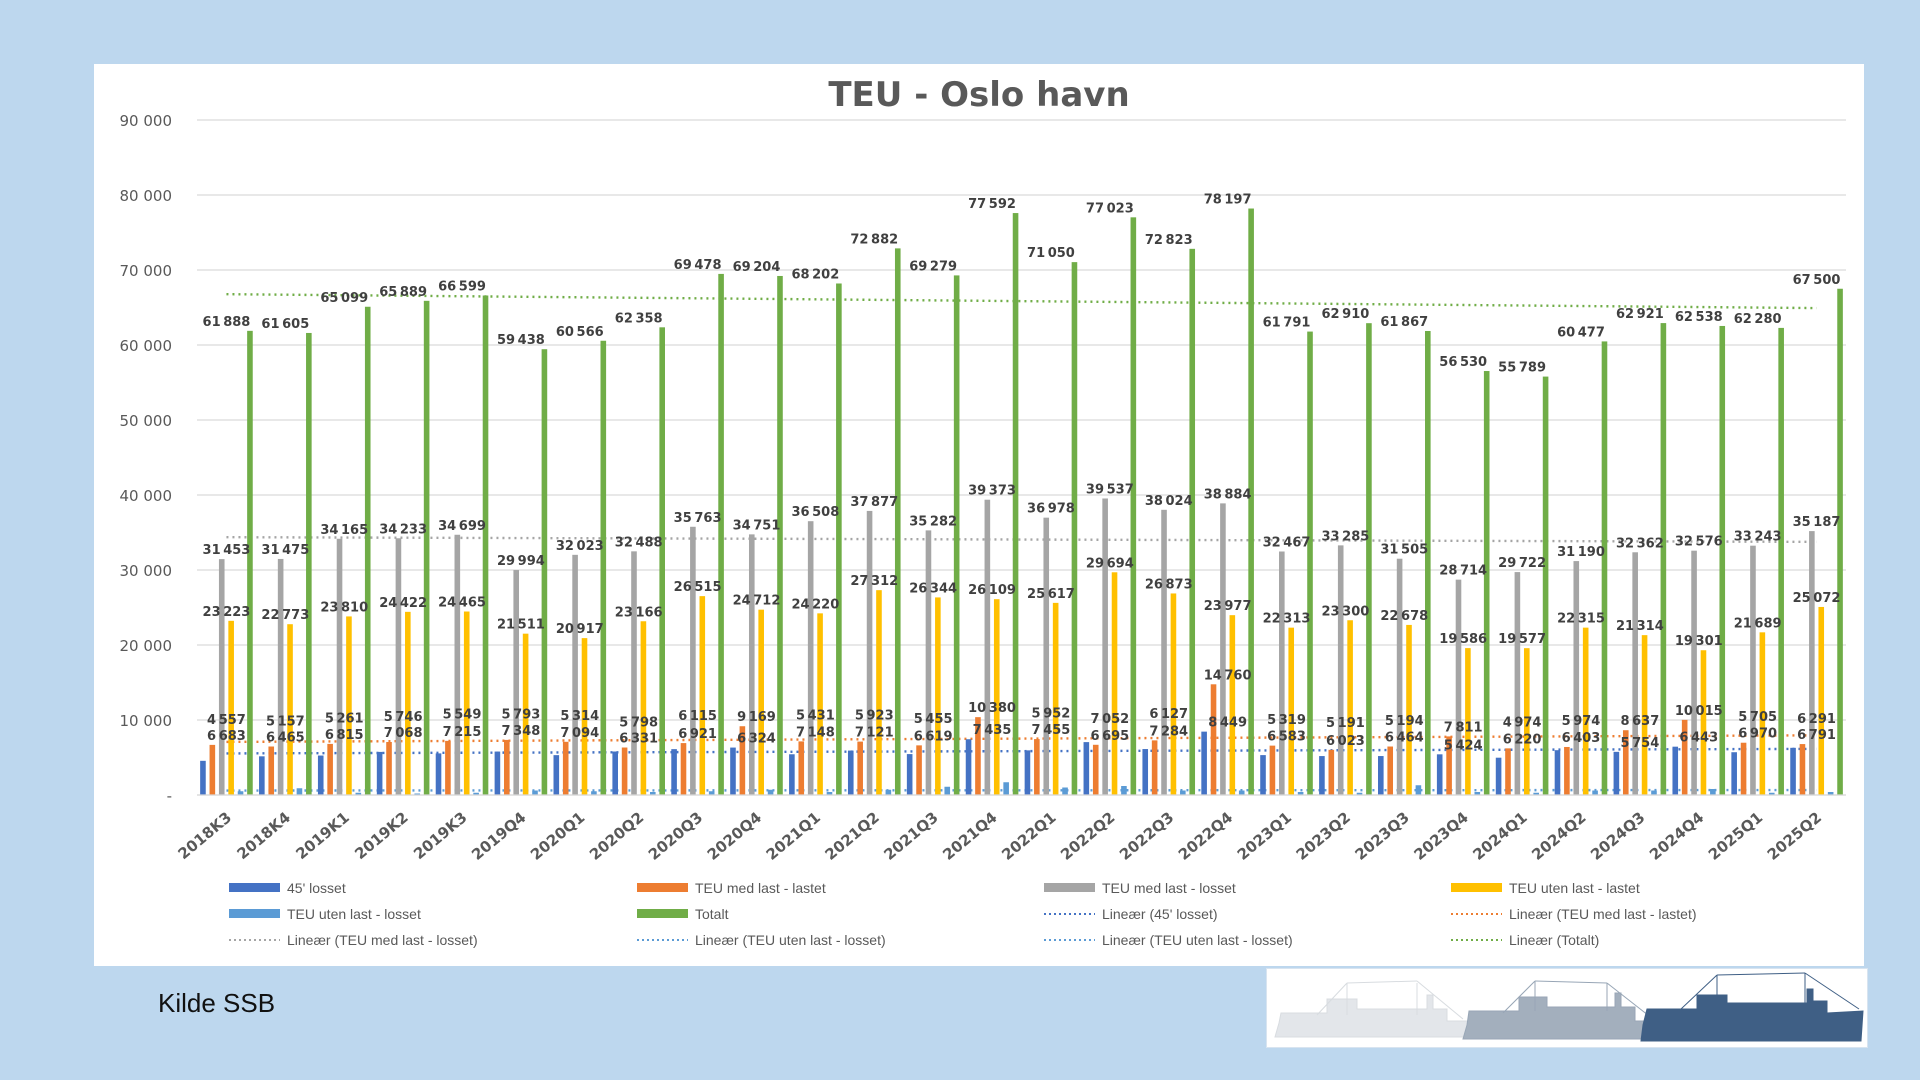 The image size is (1920, 1080). Describe the element at coordinates (1404, 738) in the screenshot. I see `data-label: 6 464` at that location.